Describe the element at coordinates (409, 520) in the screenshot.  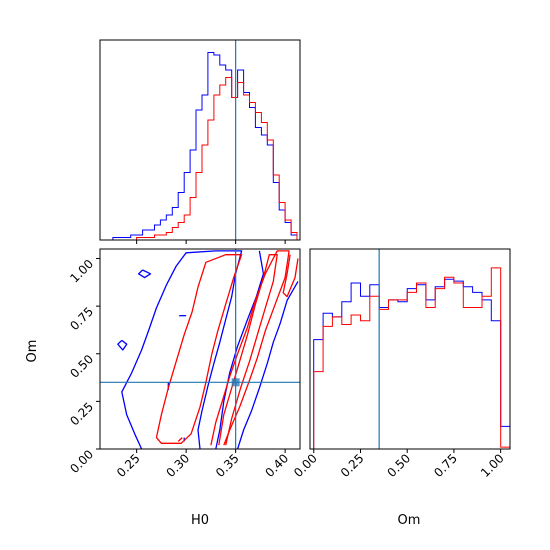
I see `x-axis-label-om: Om` at that location.